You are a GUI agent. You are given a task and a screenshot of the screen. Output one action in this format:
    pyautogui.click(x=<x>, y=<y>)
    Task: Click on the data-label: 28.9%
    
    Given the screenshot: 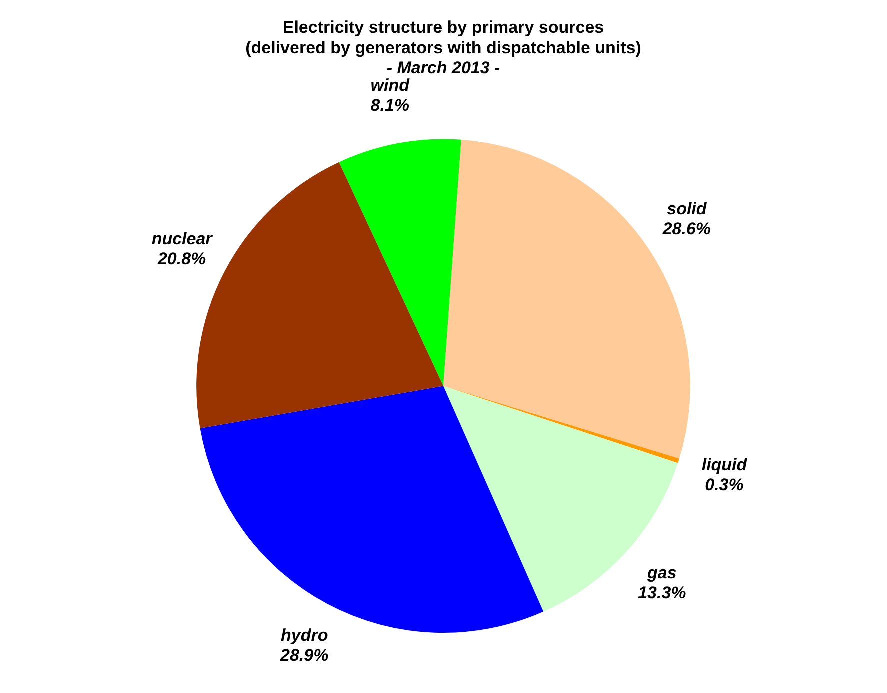 What is the action you would take?
    pyautogui.click(x=304, y=655)
    